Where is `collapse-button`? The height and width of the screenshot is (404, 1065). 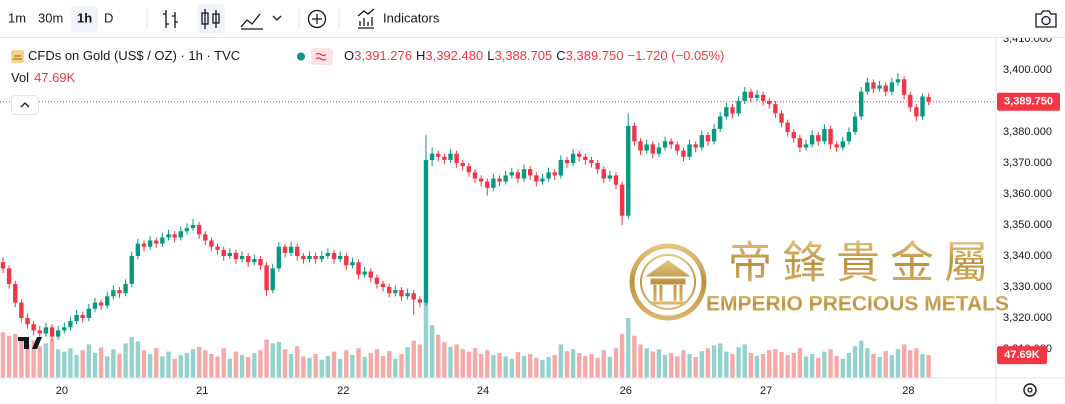
collapse-button is located at coordinates (25, 105).